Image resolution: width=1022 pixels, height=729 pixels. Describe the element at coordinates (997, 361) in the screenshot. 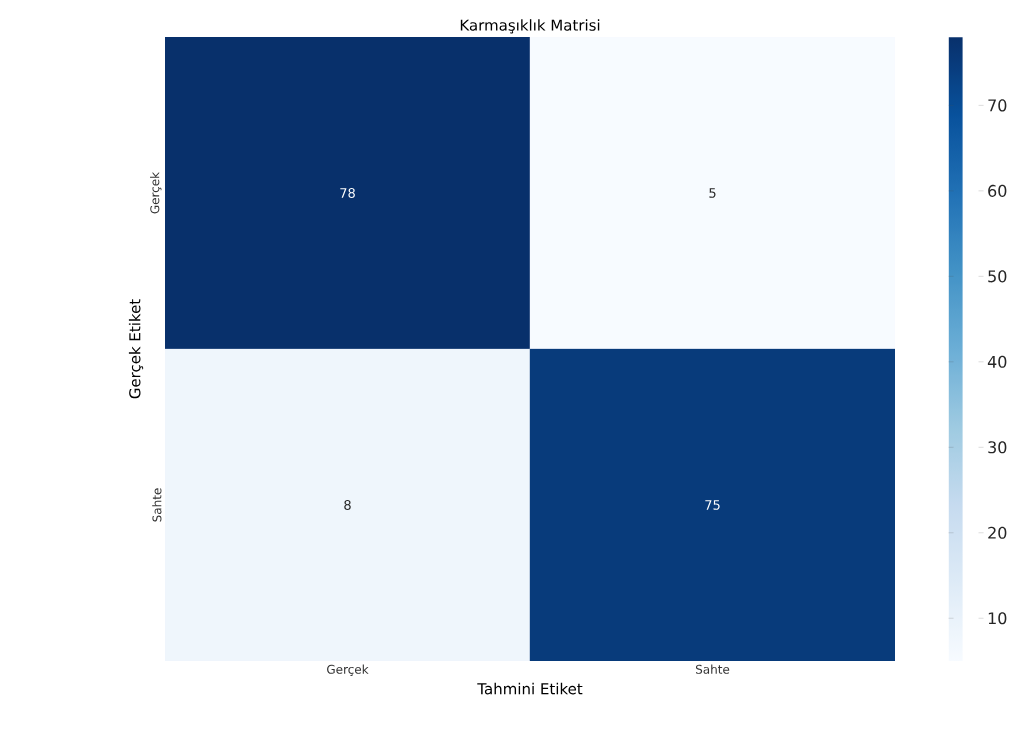

I see `color-bar-label: 40` at that location.